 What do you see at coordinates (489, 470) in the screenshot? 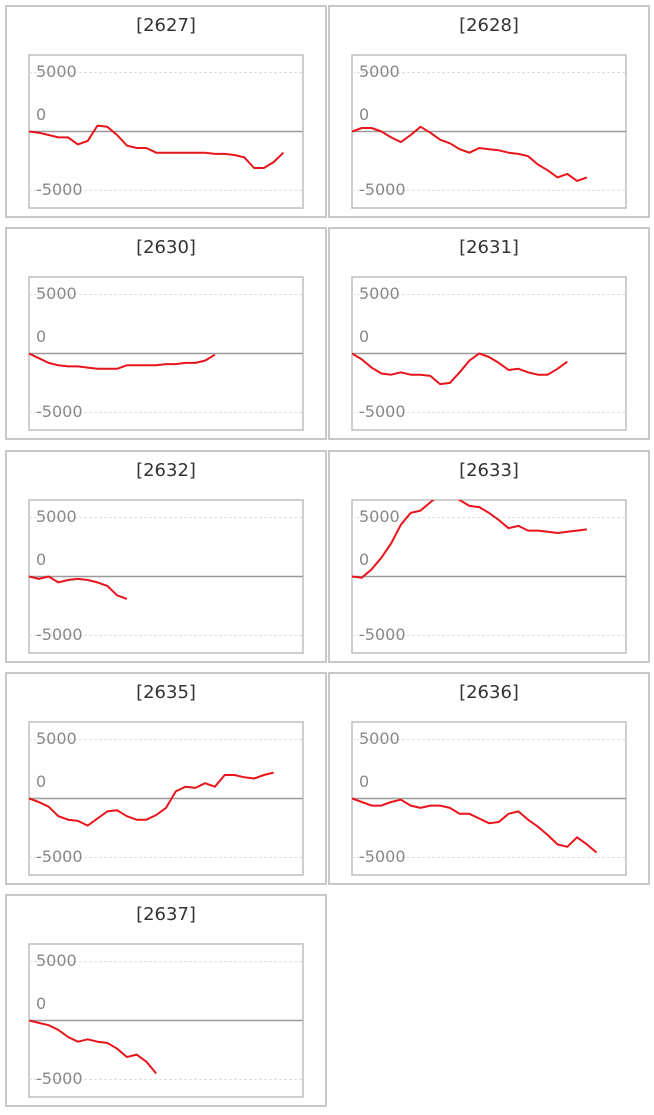
I see `chart-title: [2633]` at bounding box center [489, 470].